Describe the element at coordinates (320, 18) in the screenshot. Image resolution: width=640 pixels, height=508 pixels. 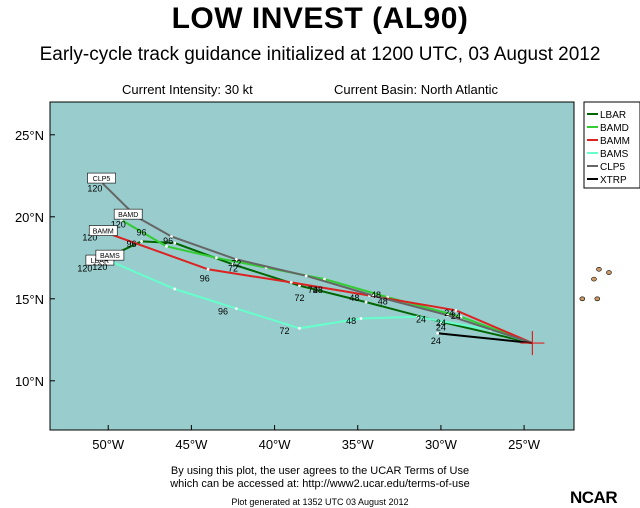
I see `page-title: LOW INVEST (AL90)` at that location.